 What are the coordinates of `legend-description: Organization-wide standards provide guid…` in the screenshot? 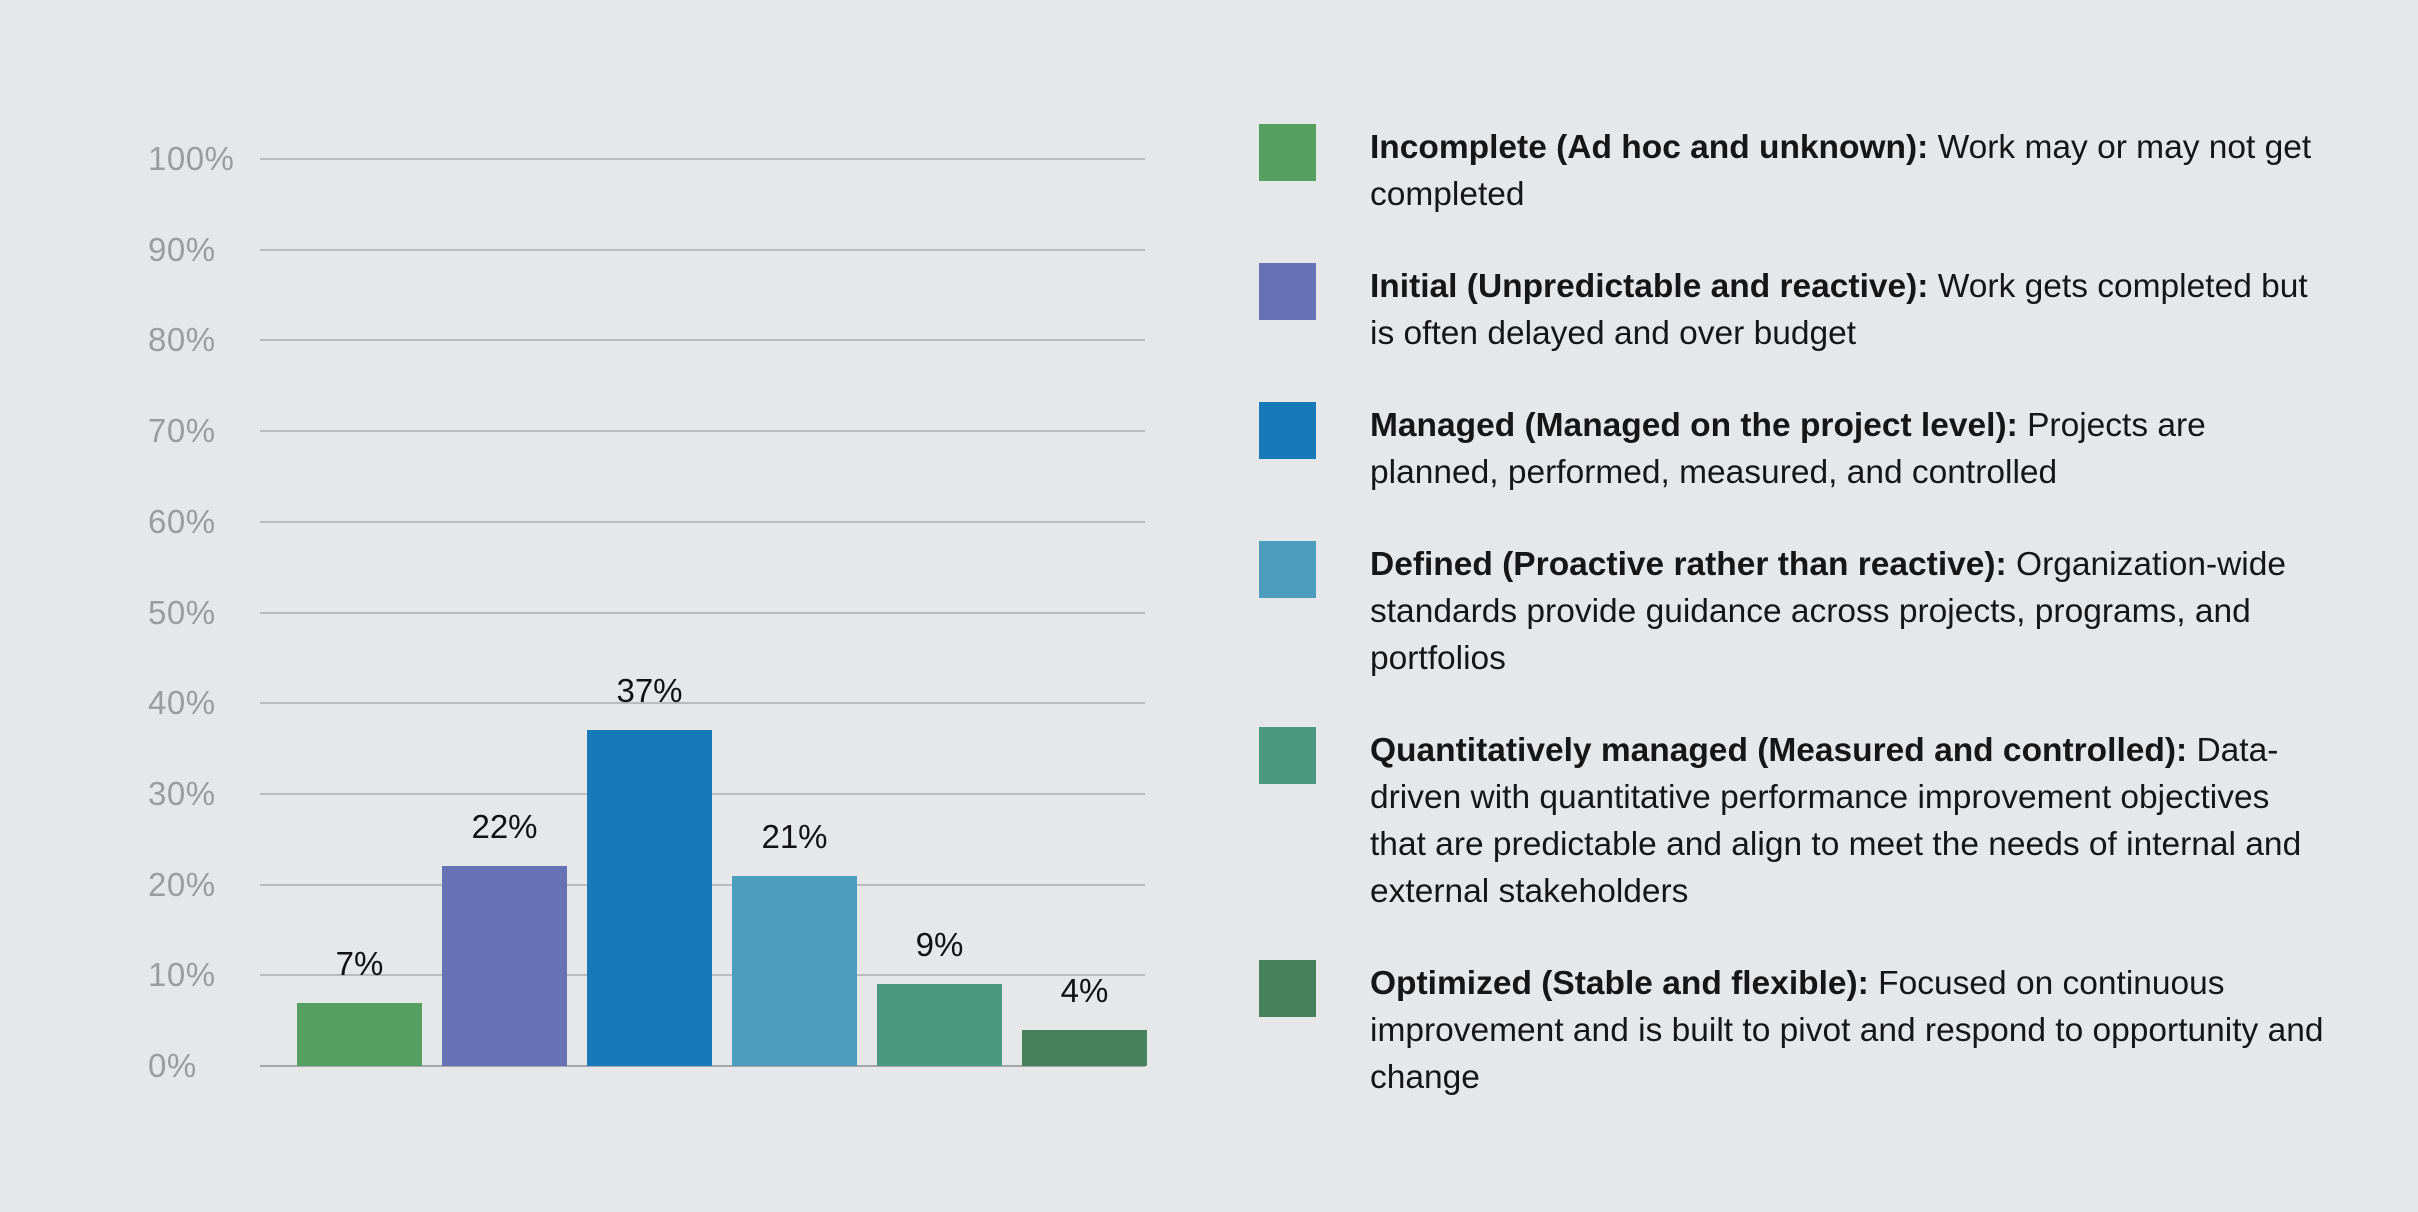 It's located at (1828, 611).